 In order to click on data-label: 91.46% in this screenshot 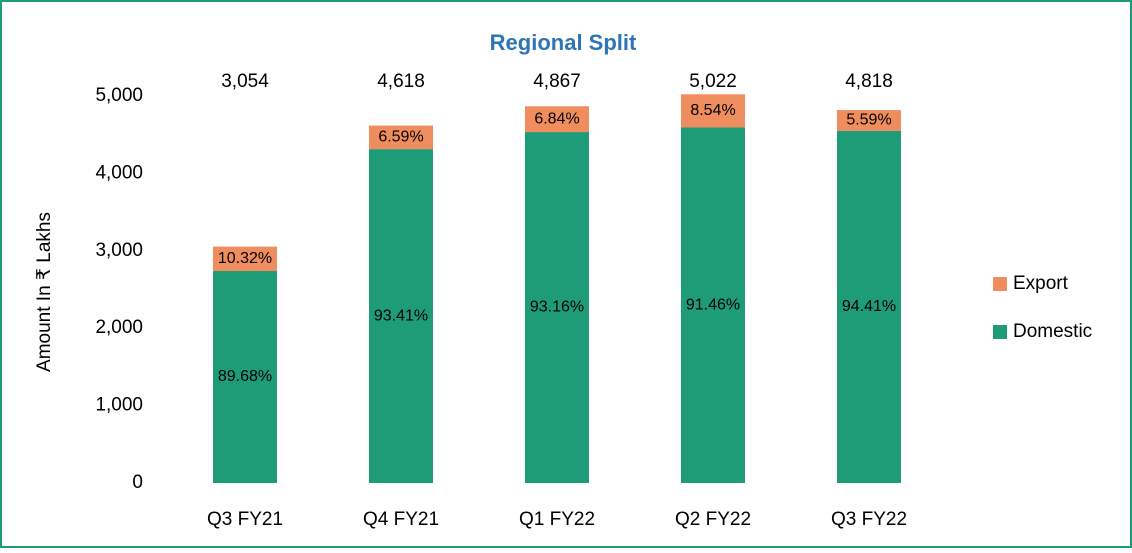, I will do `click(713, 304)`.